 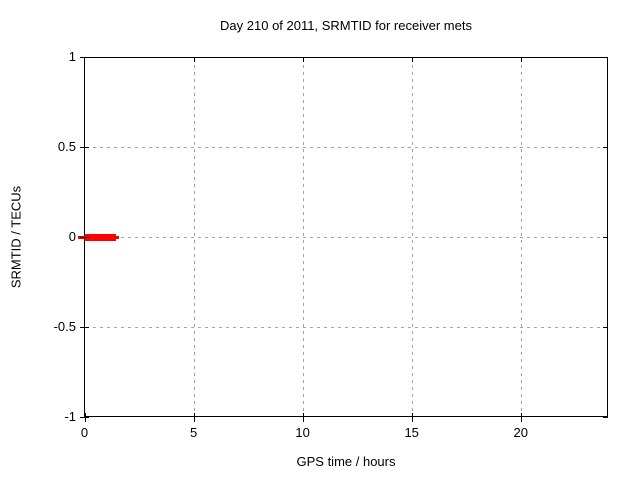 What do you see at coordinates (64, 326) in the screenshot?
I see `y-tick-label: -0.5` at bounding box center [64, 326].